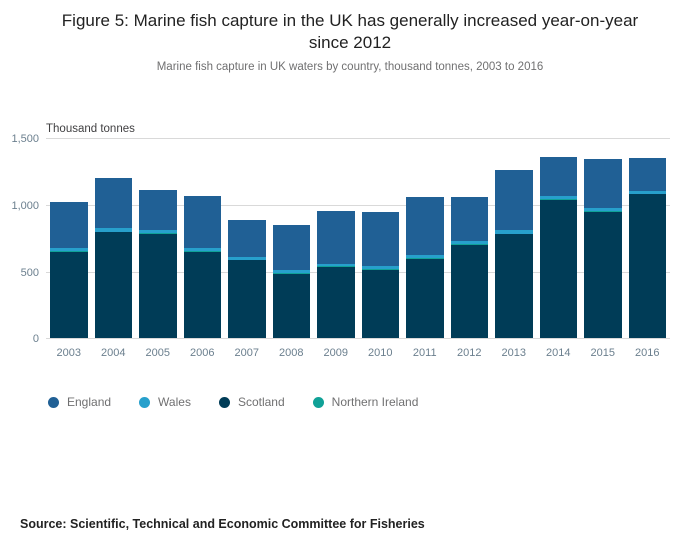 The height and width of the screenshot is (549, 700). I want to click on bar-2007, so click(247, 279).